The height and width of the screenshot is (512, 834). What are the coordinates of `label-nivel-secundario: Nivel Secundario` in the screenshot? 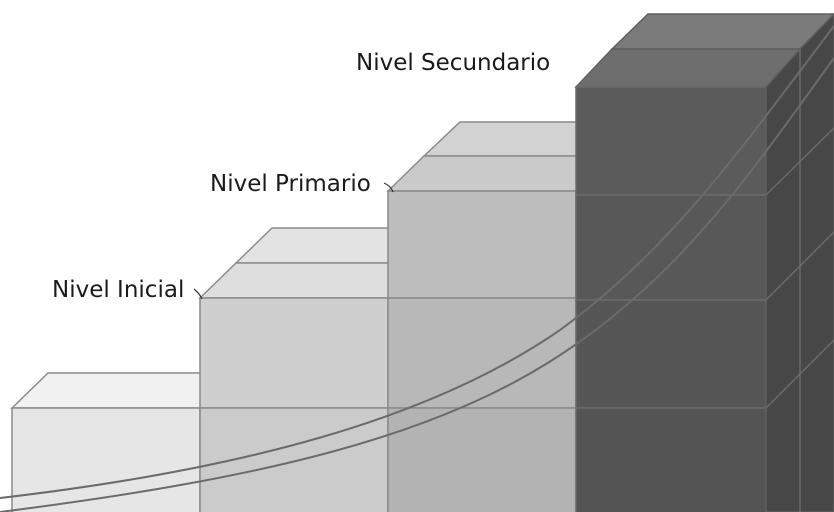 It's located at (453, 63).